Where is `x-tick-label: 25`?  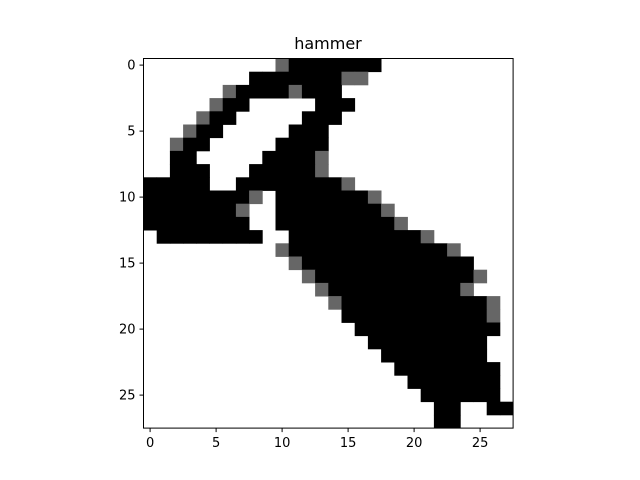 x-tick-label: 25 is located at coordinates (480, 443).